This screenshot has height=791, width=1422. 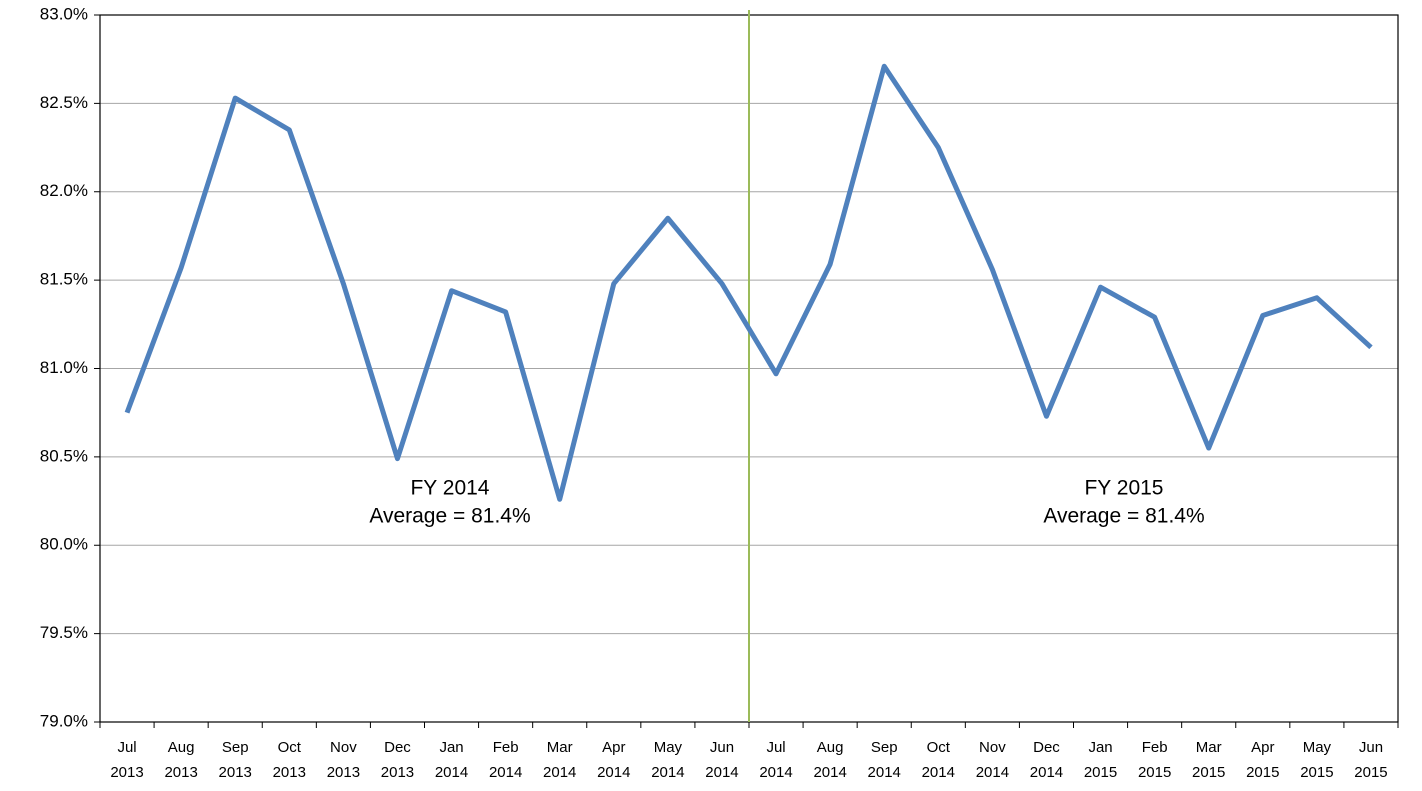 I want to click on x-tick-label: Jun 2015, so click(x=1370, y=760).